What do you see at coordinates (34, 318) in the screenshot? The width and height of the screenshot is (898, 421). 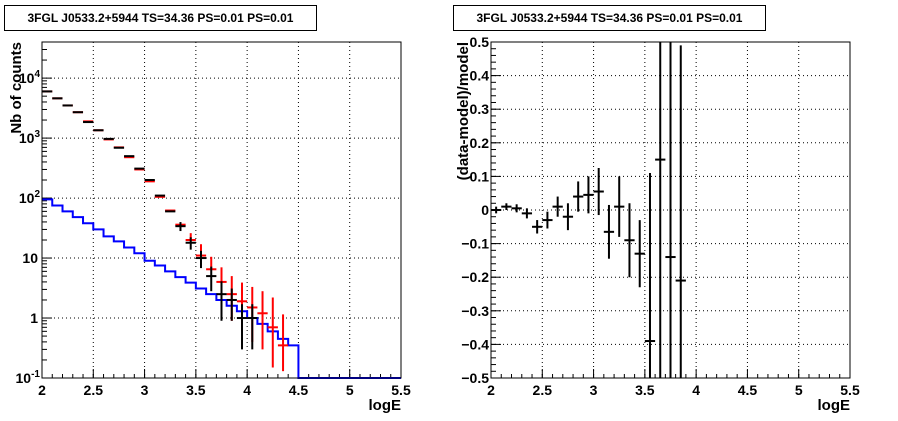 I see `y-tick-label: 1` at bounding box center [34, 318].